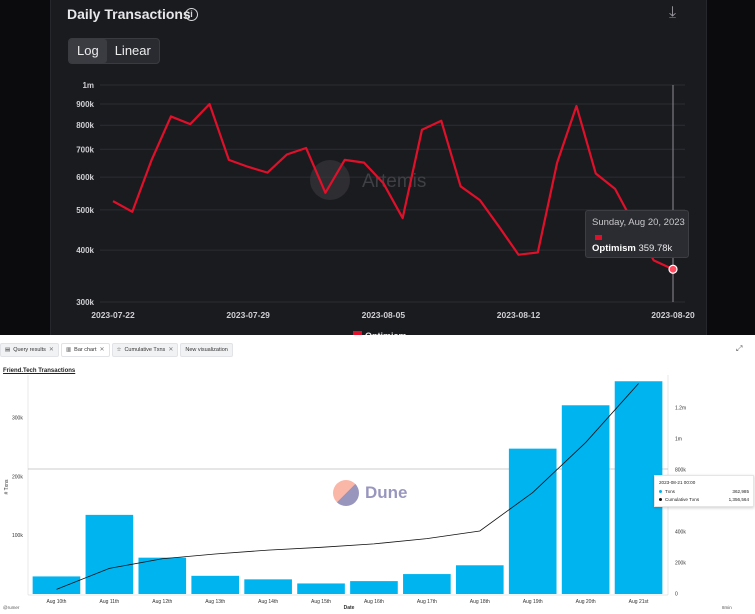 This screenshot has width=755, height=614. Describe the element at coordinates (673, 12) in the screenshot. I see `download-icon: ⤓` at that location.